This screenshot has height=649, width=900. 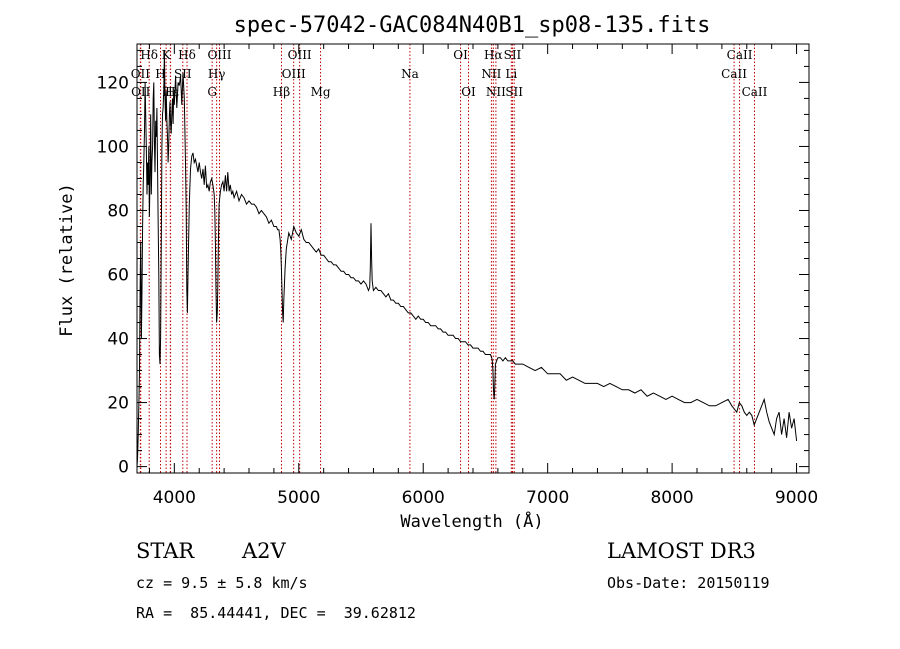 I want to click on y-tick-label: 20, so click(x=118, y=404).